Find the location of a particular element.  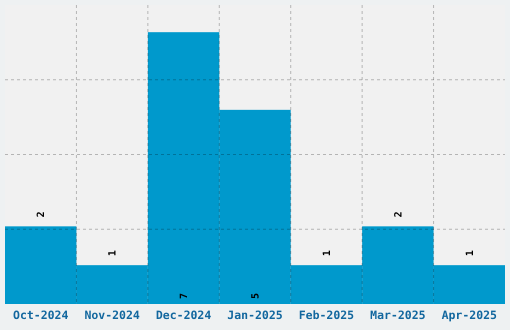

x-tick-label: Dec-2024 is located at coordinates (184, 315).